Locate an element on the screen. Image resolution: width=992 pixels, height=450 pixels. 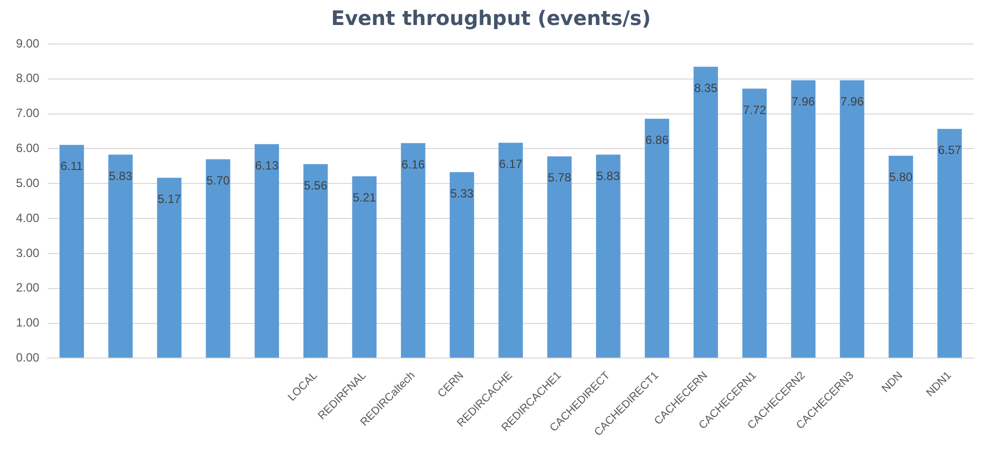
y-tick-label: 6.00 is located at coordinates (28, 148).